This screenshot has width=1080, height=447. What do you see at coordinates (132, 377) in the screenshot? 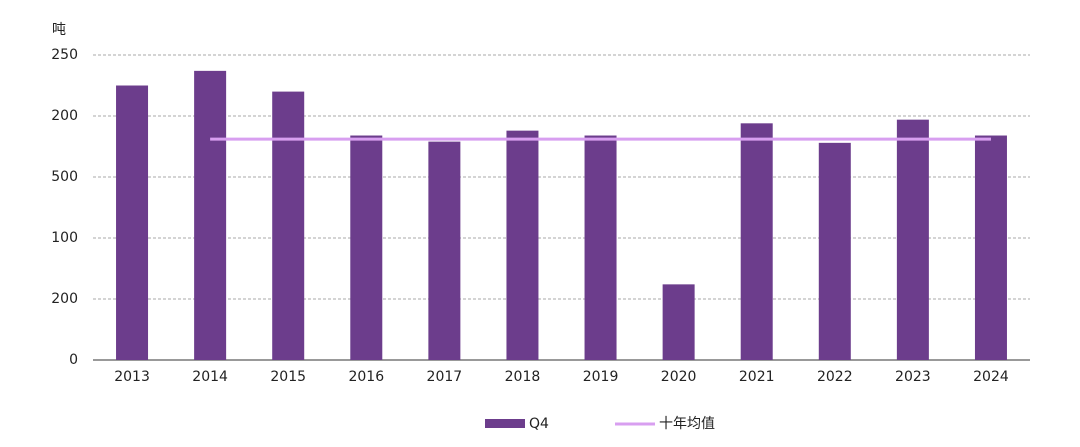
I see `x-tick-label: 2013` at bounding box center [132, 377].